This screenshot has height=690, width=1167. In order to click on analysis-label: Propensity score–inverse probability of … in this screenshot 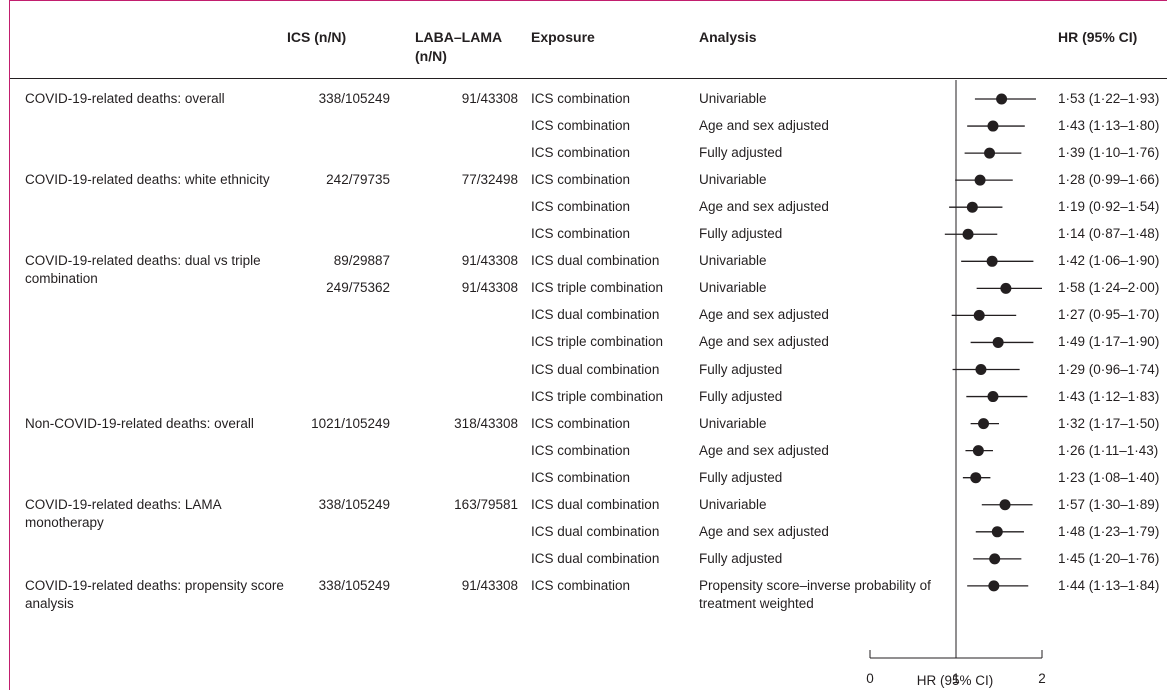, I will do `click(815, 594)`.